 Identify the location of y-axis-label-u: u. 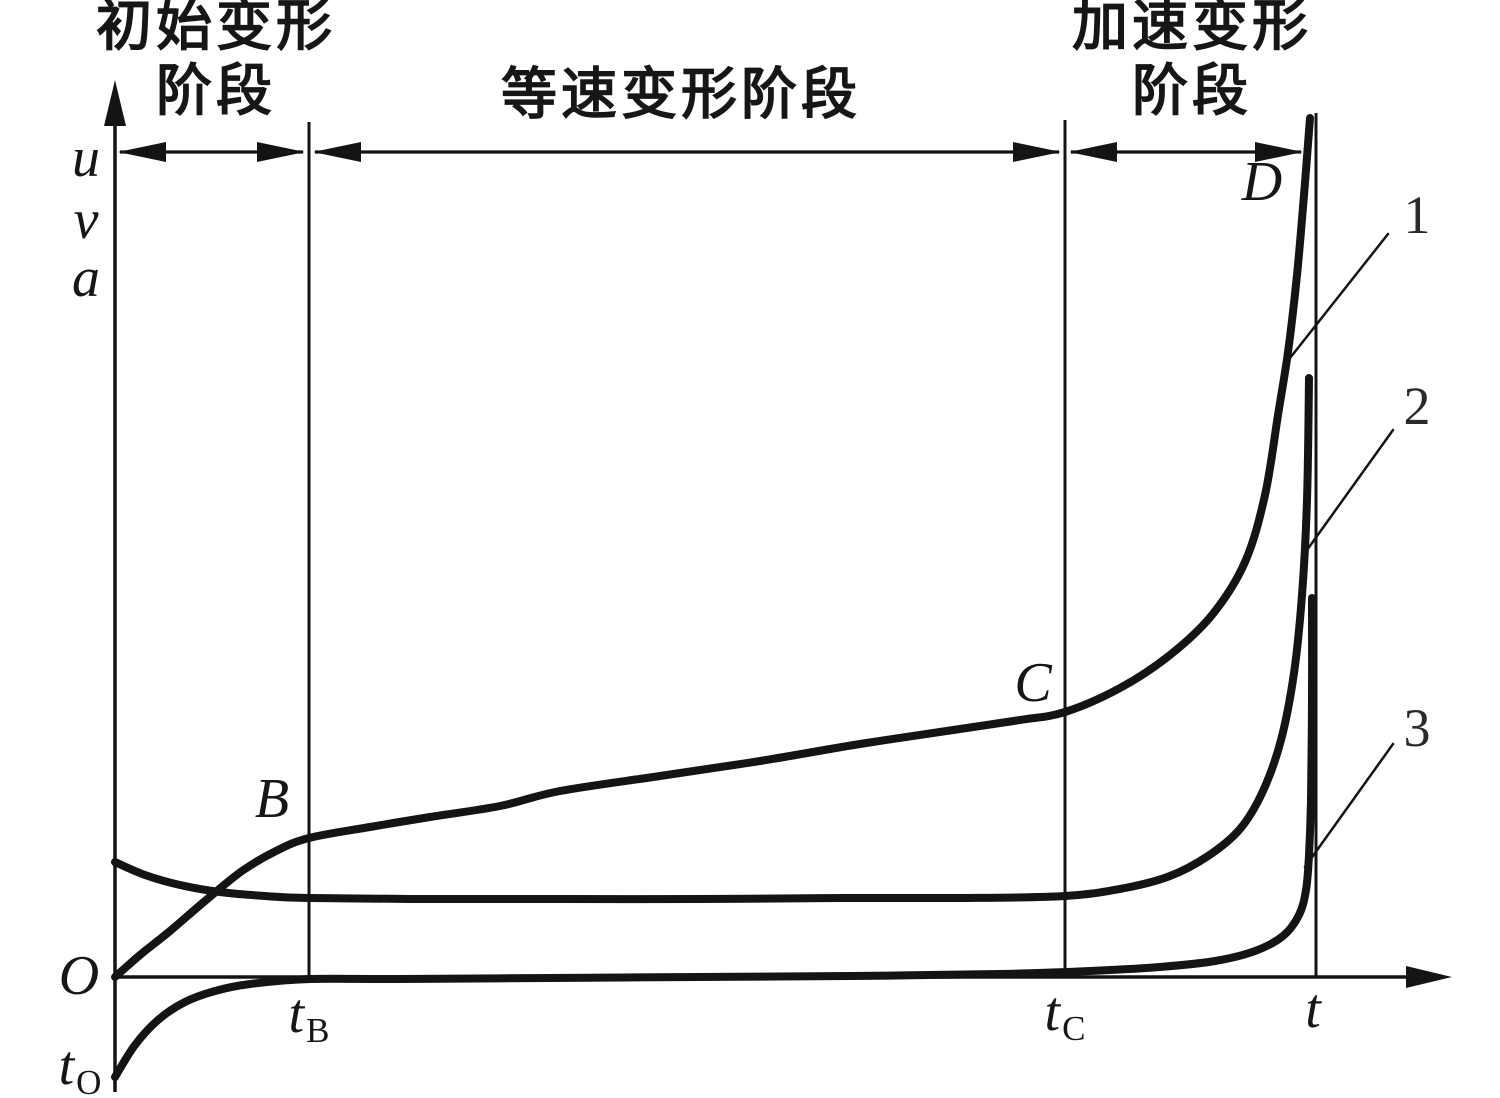
(86, 158).